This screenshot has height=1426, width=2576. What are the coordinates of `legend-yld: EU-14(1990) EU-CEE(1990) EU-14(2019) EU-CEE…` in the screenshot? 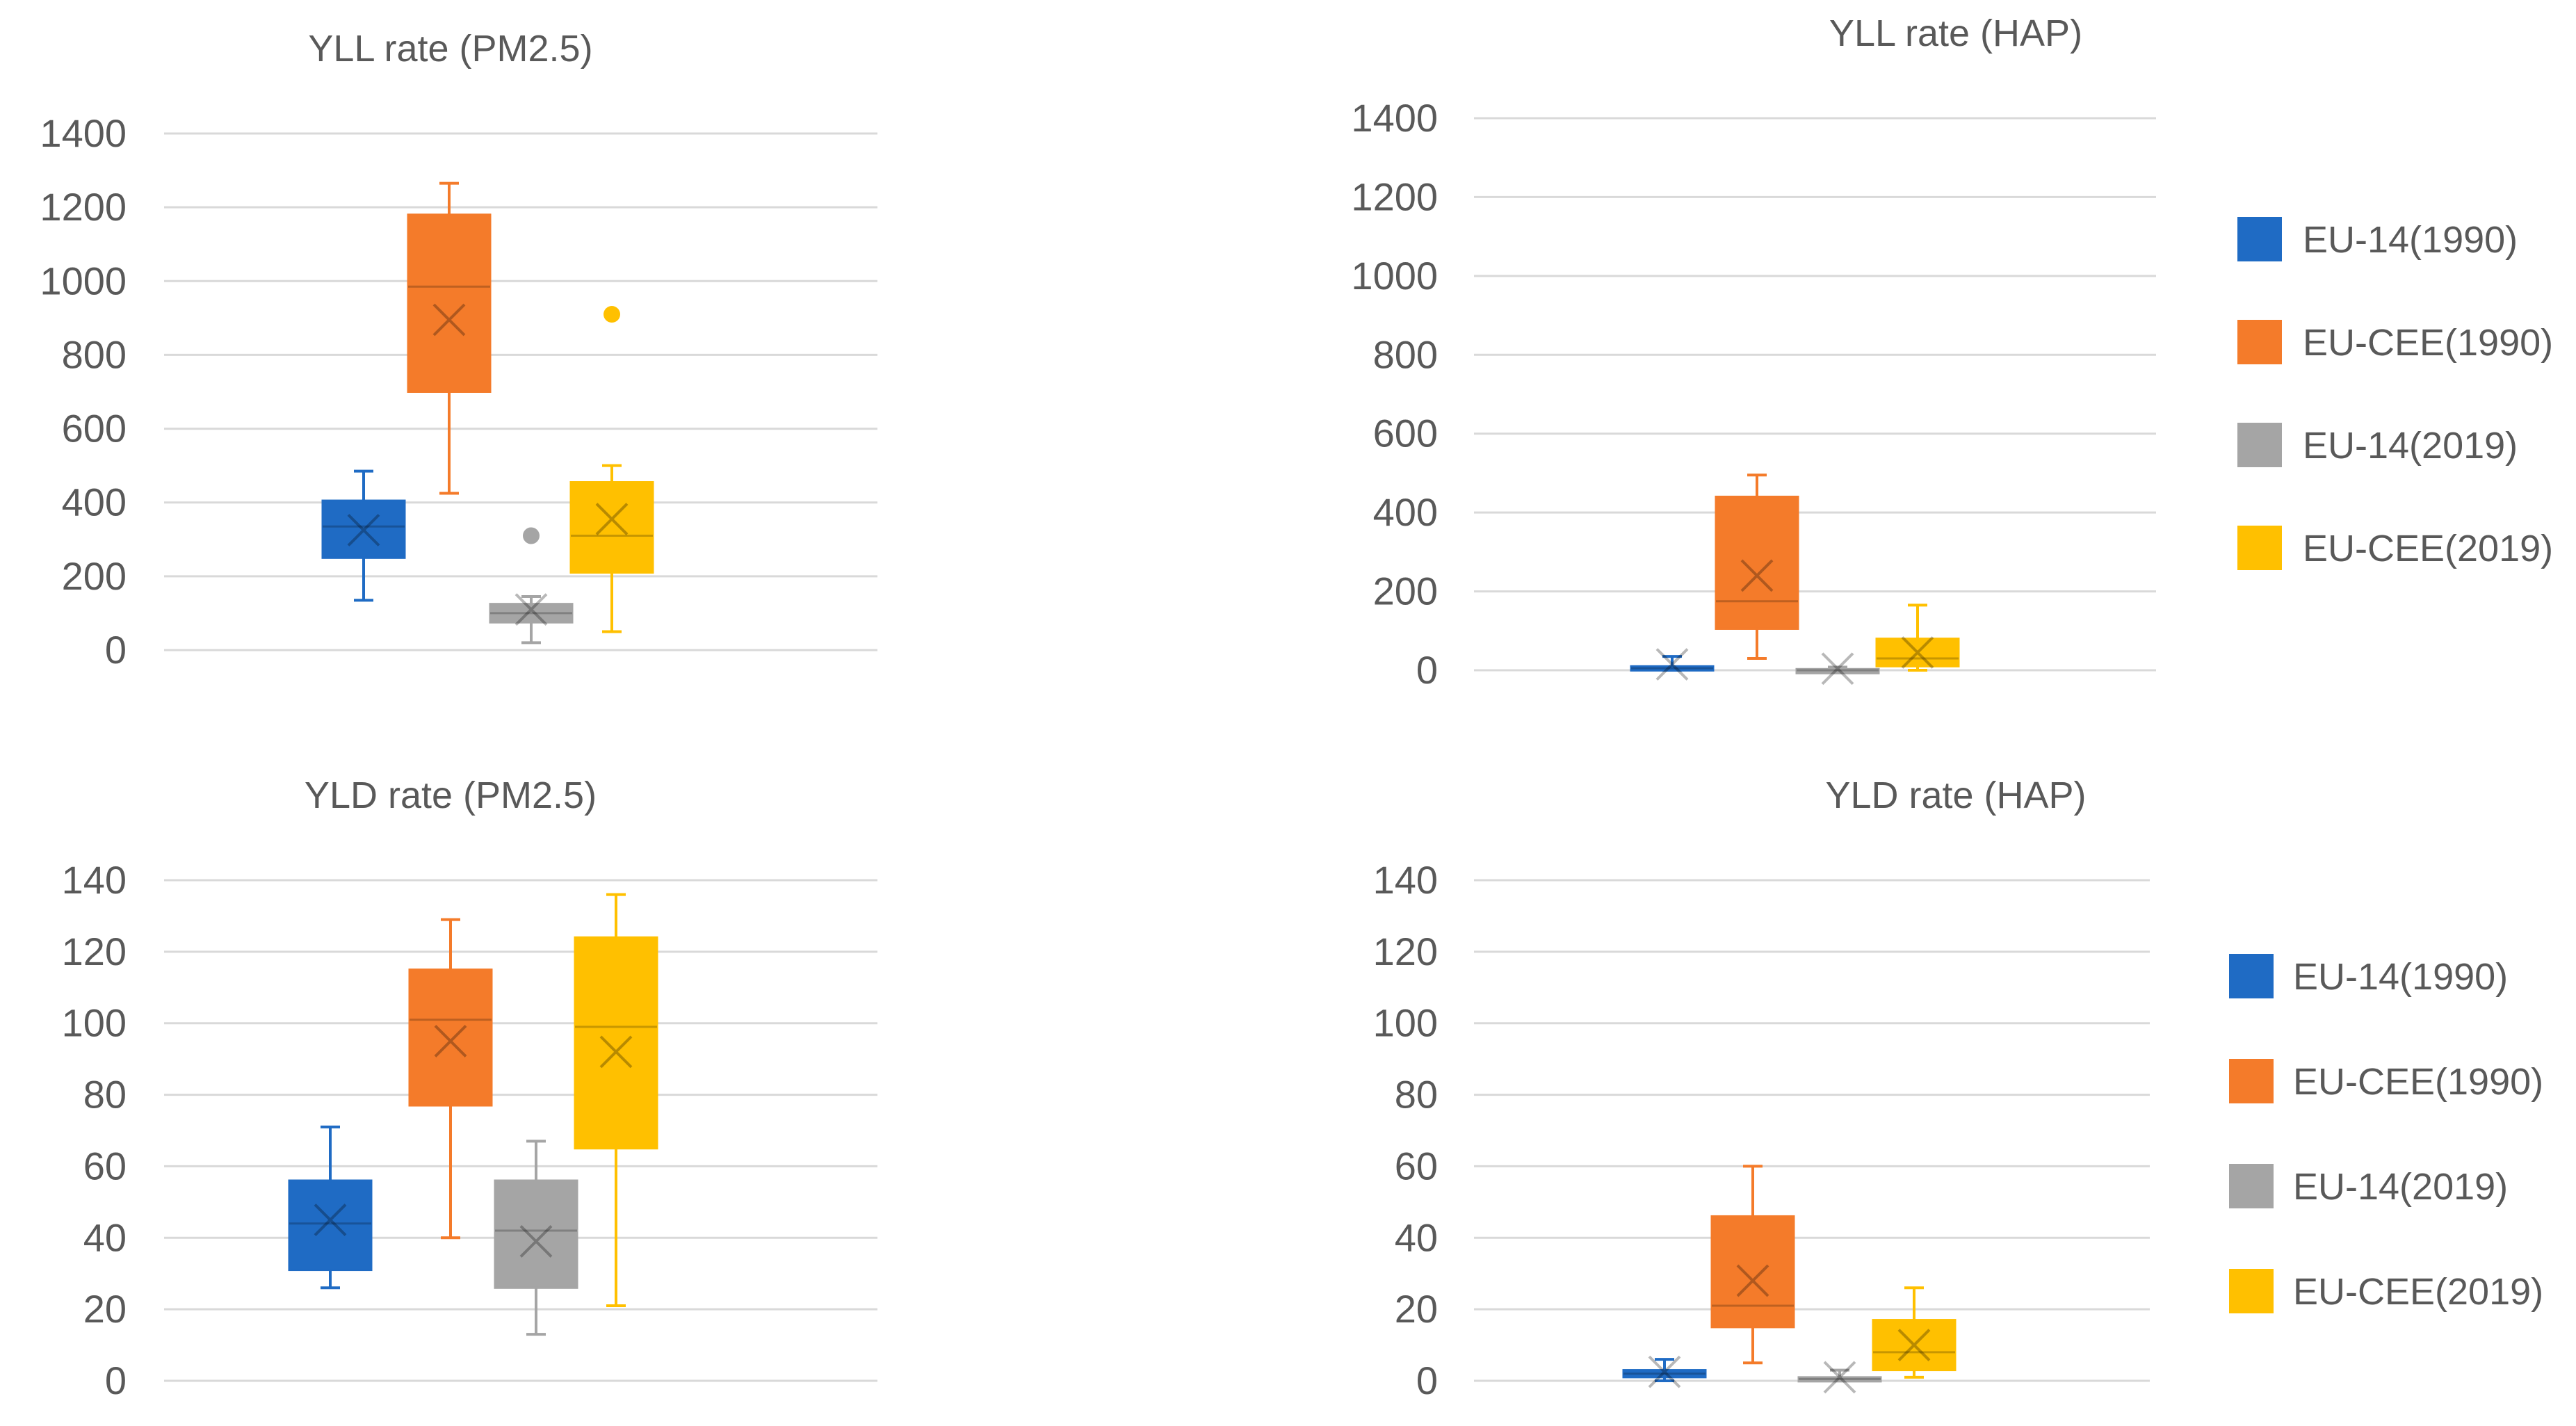 It's located at (2386, 1133).